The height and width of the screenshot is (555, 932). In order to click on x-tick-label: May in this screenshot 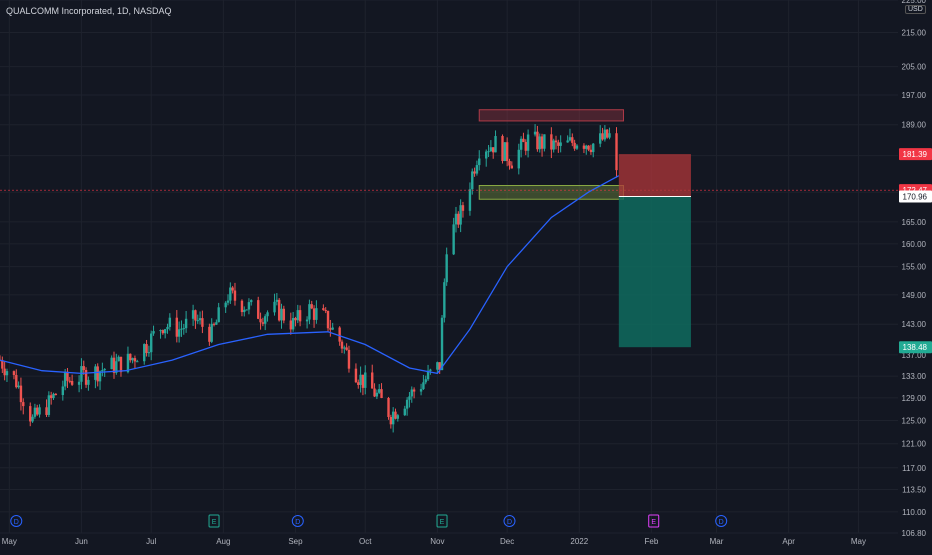, I will do `click(9, 541)`.